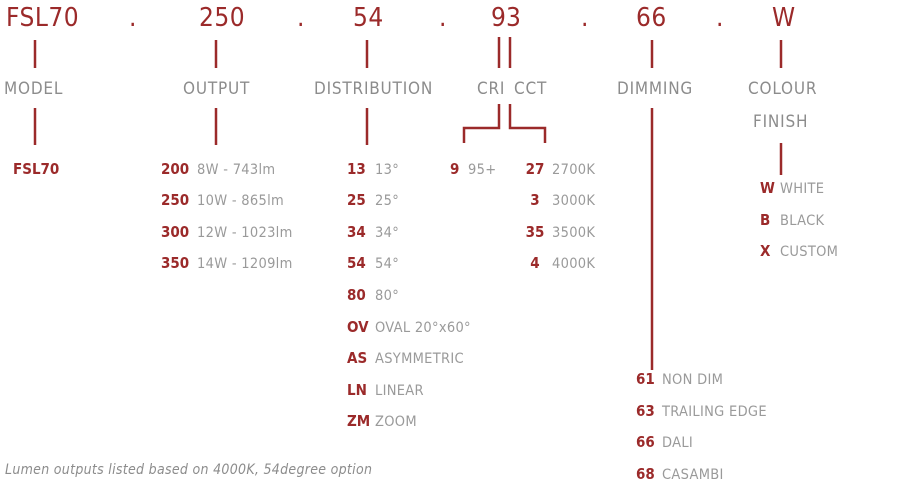  What do you see at coordinates (574, 201) in the screenshot?
I see `option-desc: 3000K` at bounding box center [574, 201].